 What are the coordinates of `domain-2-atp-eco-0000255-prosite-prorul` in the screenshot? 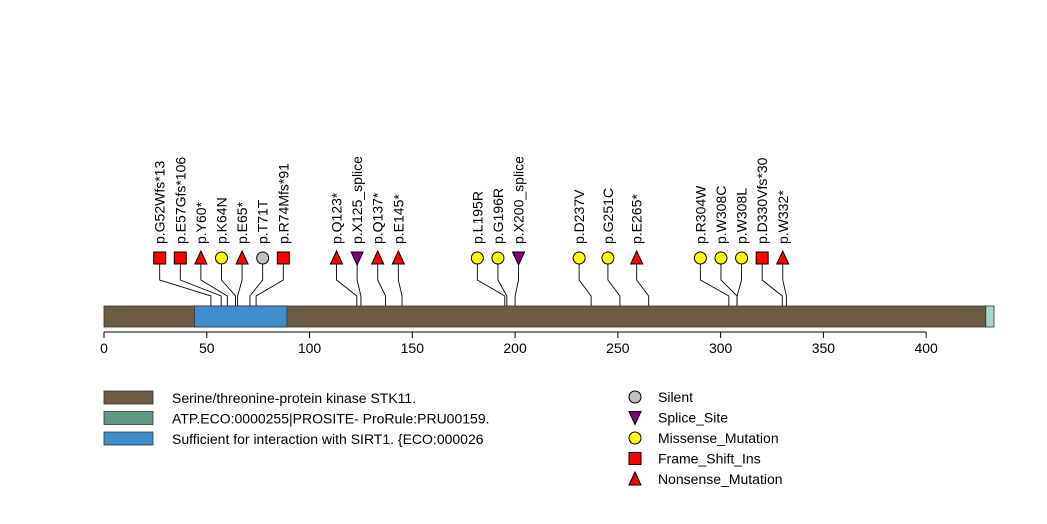 It's located at (990, 316).